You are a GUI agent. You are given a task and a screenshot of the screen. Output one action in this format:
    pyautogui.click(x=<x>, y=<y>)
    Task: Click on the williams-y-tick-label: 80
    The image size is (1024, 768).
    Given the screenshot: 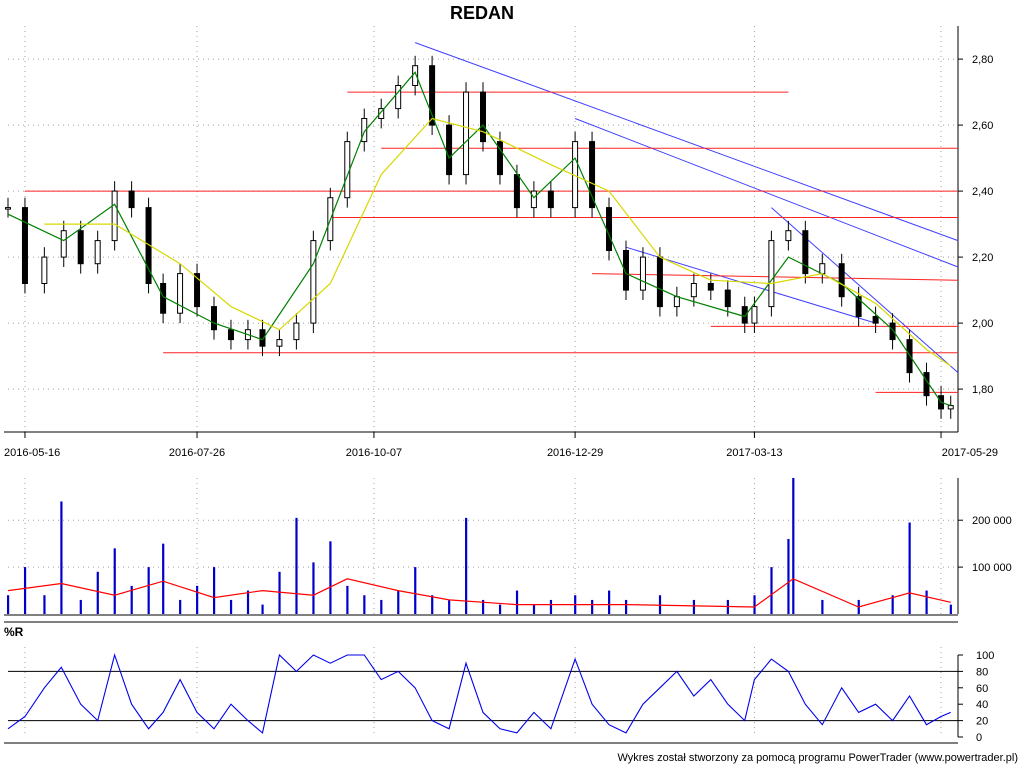 What is the action you would take?
    pyautogui.click(x=982, y=672)
    